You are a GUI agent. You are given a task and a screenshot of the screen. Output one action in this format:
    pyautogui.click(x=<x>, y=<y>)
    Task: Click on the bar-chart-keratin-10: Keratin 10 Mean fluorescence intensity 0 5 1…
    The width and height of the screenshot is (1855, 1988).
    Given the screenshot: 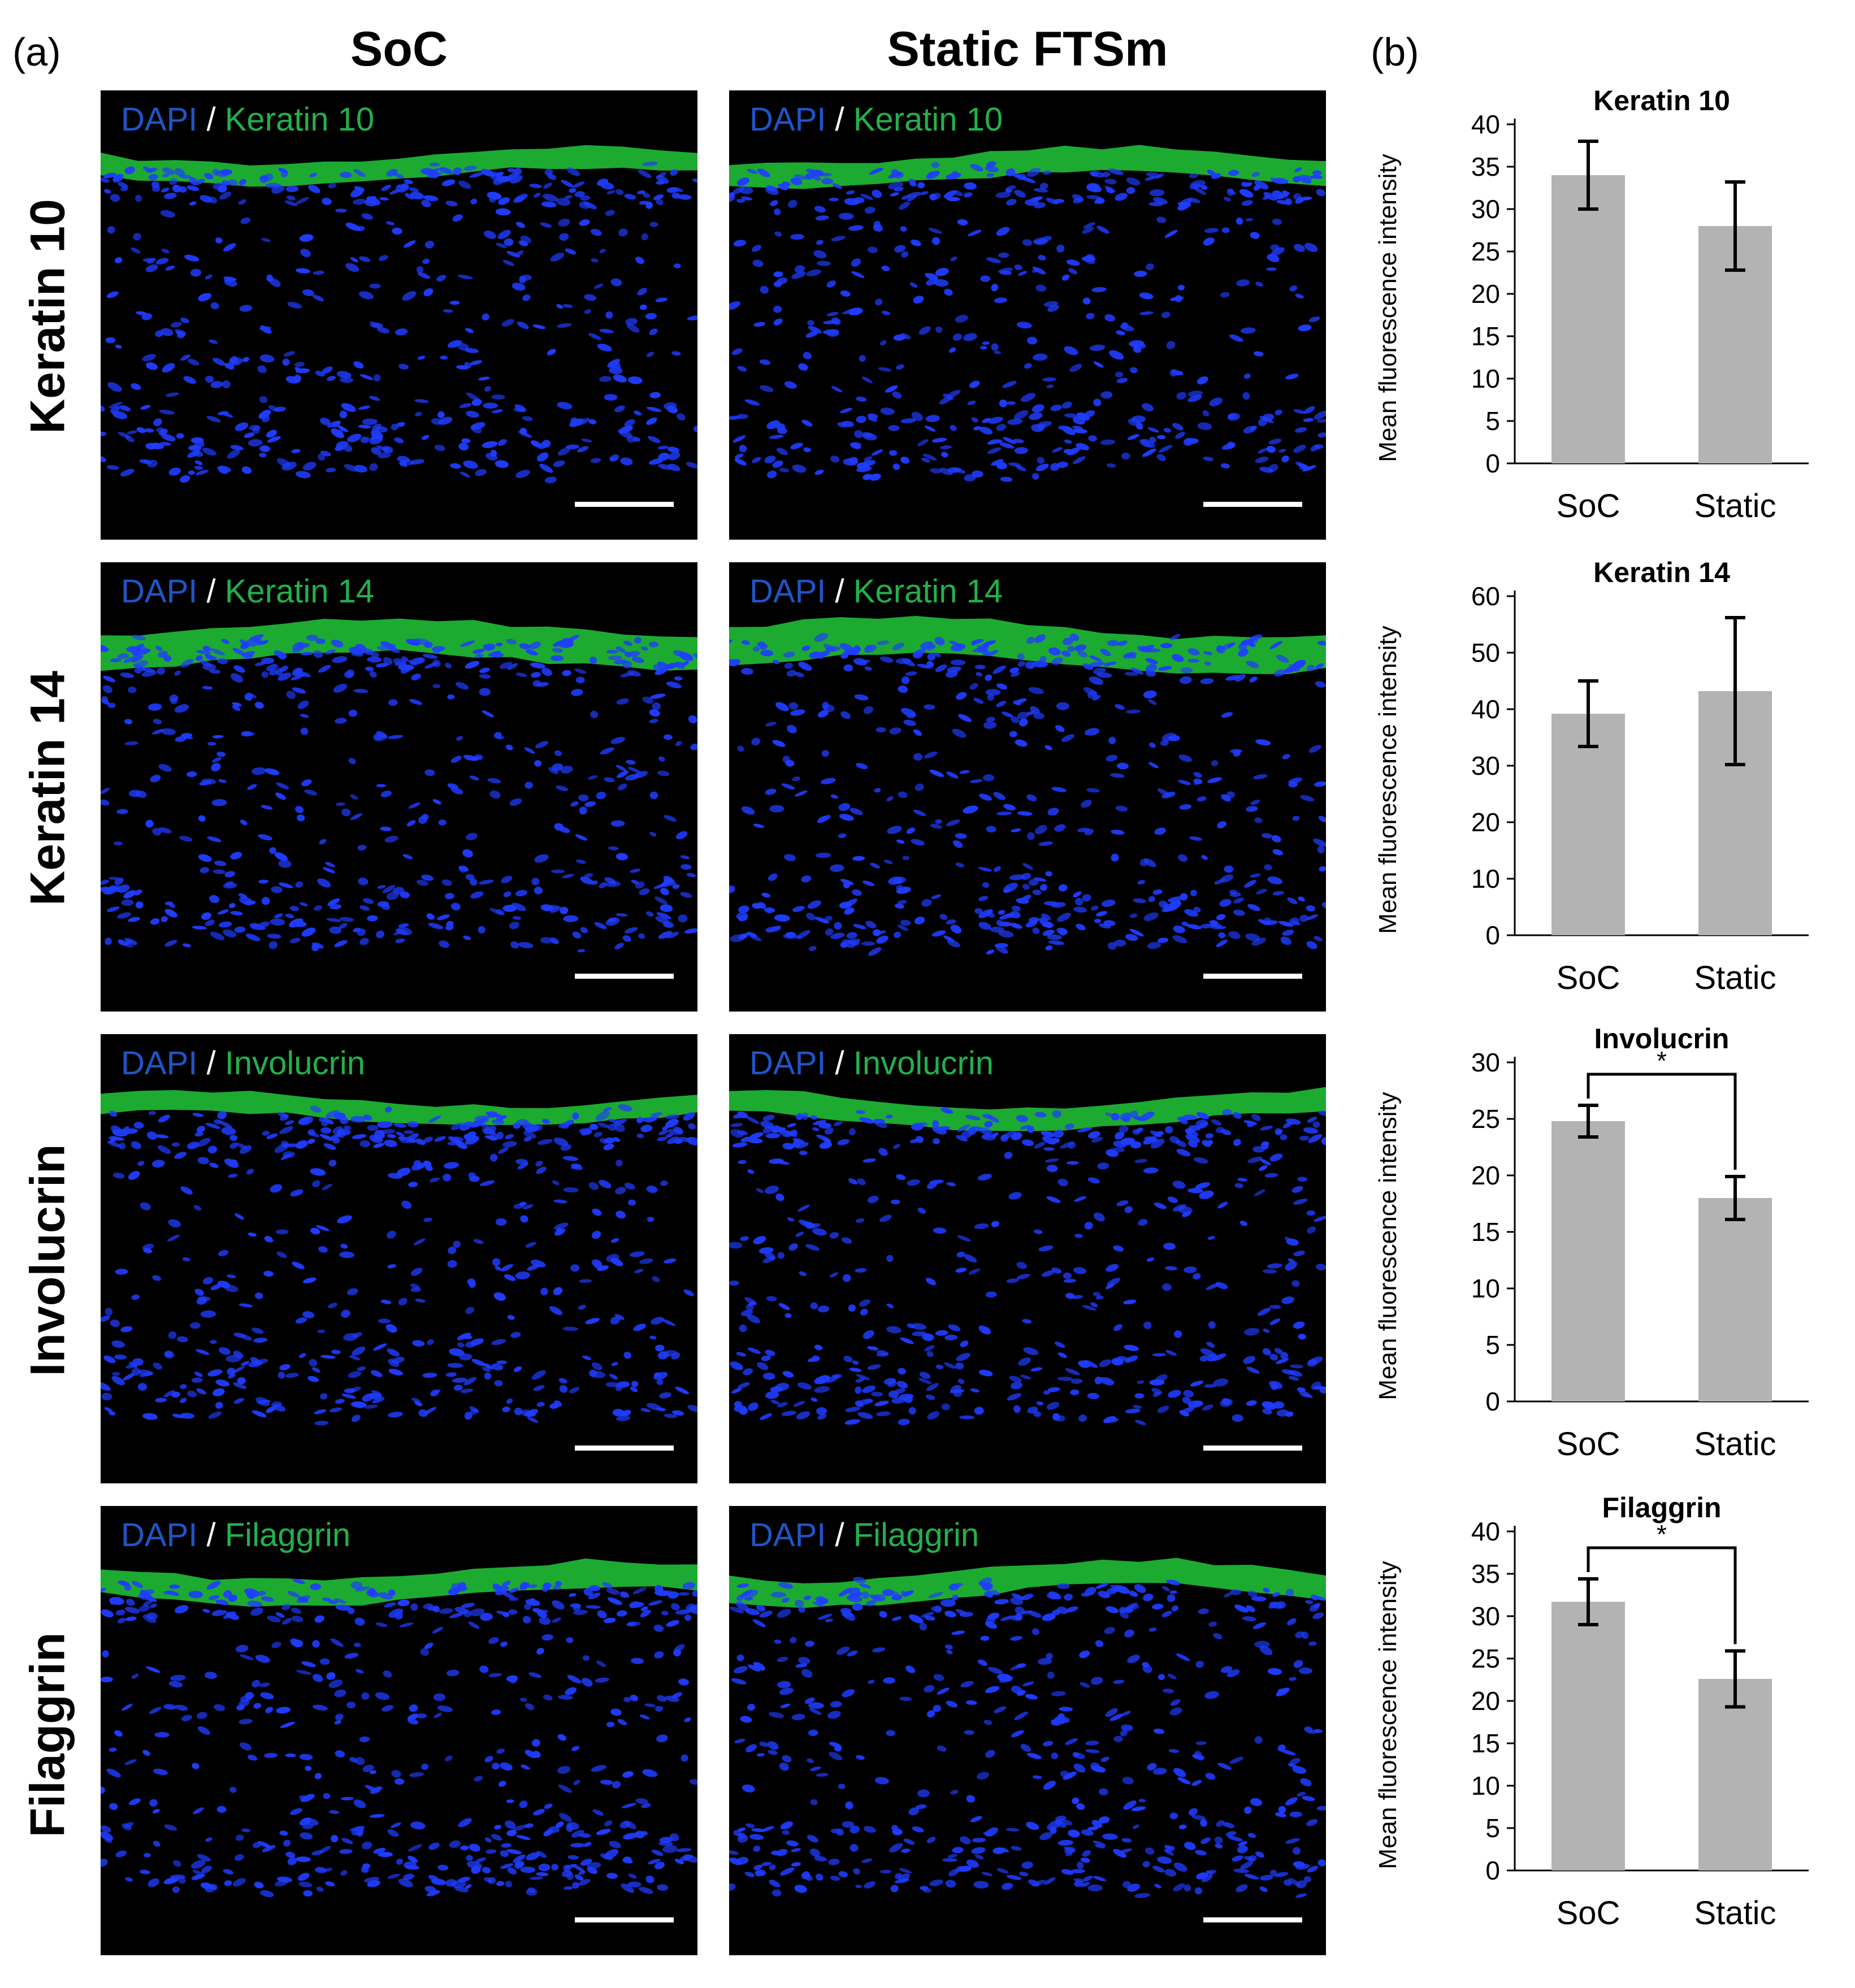 What is the action you would take?
    pyautogui.click(x=1600, y=312)
    